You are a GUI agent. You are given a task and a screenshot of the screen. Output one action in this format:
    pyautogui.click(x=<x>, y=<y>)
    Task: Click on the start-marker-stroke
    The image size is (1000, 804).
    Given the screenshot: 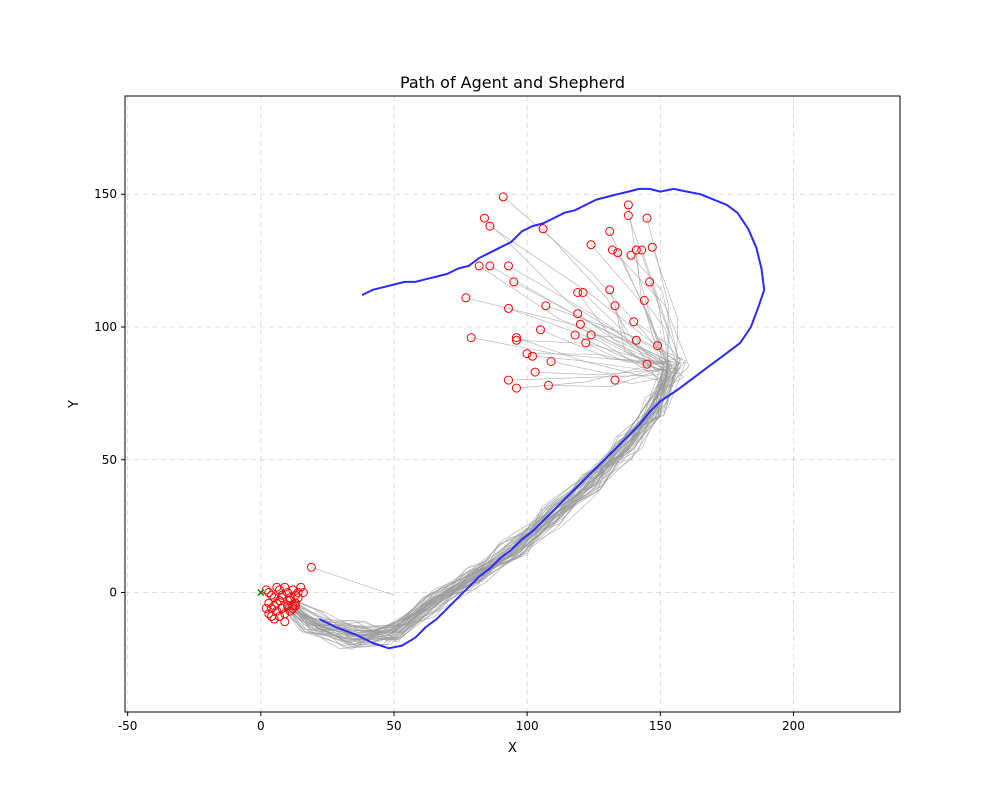 What is the action you would take?
    pyautogui.click(x=261, y=592)
    